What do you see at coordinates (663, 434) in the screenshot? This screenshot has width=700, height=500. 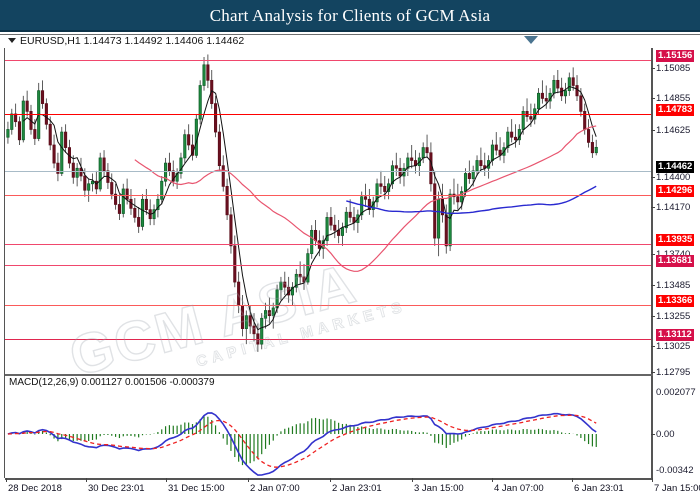 I see `price-axis-label: 0.00` at bounding box center [663, 434].